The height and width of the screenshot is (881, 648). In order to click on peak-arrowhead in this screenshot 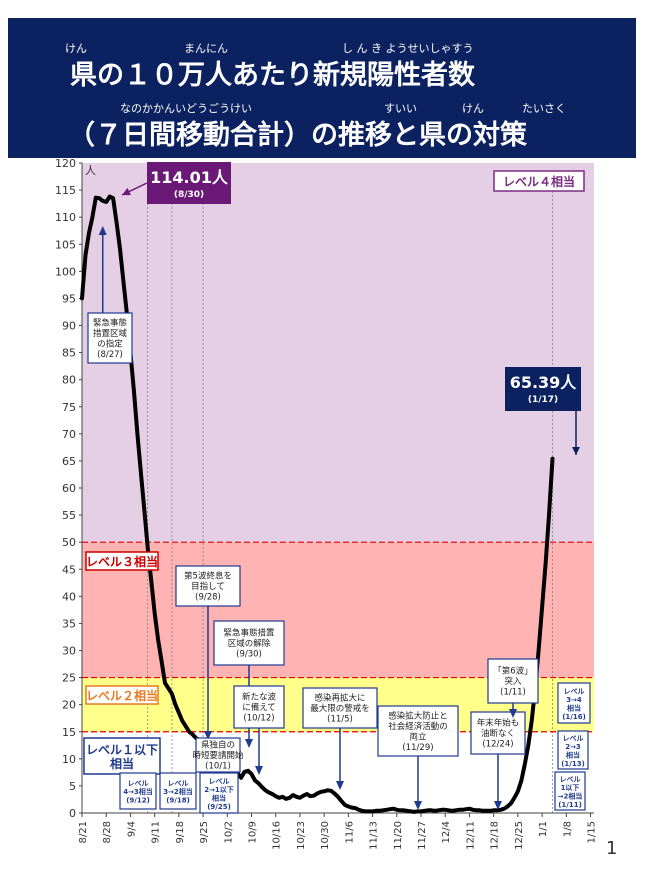, I will do `click(576, 451)`.